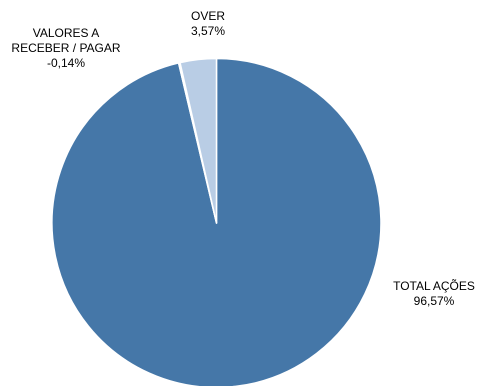  Describe the element at coordinates (208, 31) in the screenshot. I see `slice-label-line: 3,57%` at that location.